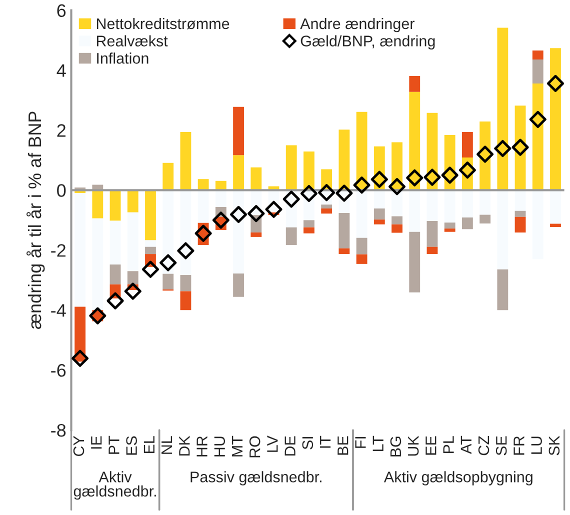 This screenshot has height=515, width=570. Describe the element at coordinates (256, 478) in the screenshot. I see `text: Passiv gældsnedbr.` at that location.